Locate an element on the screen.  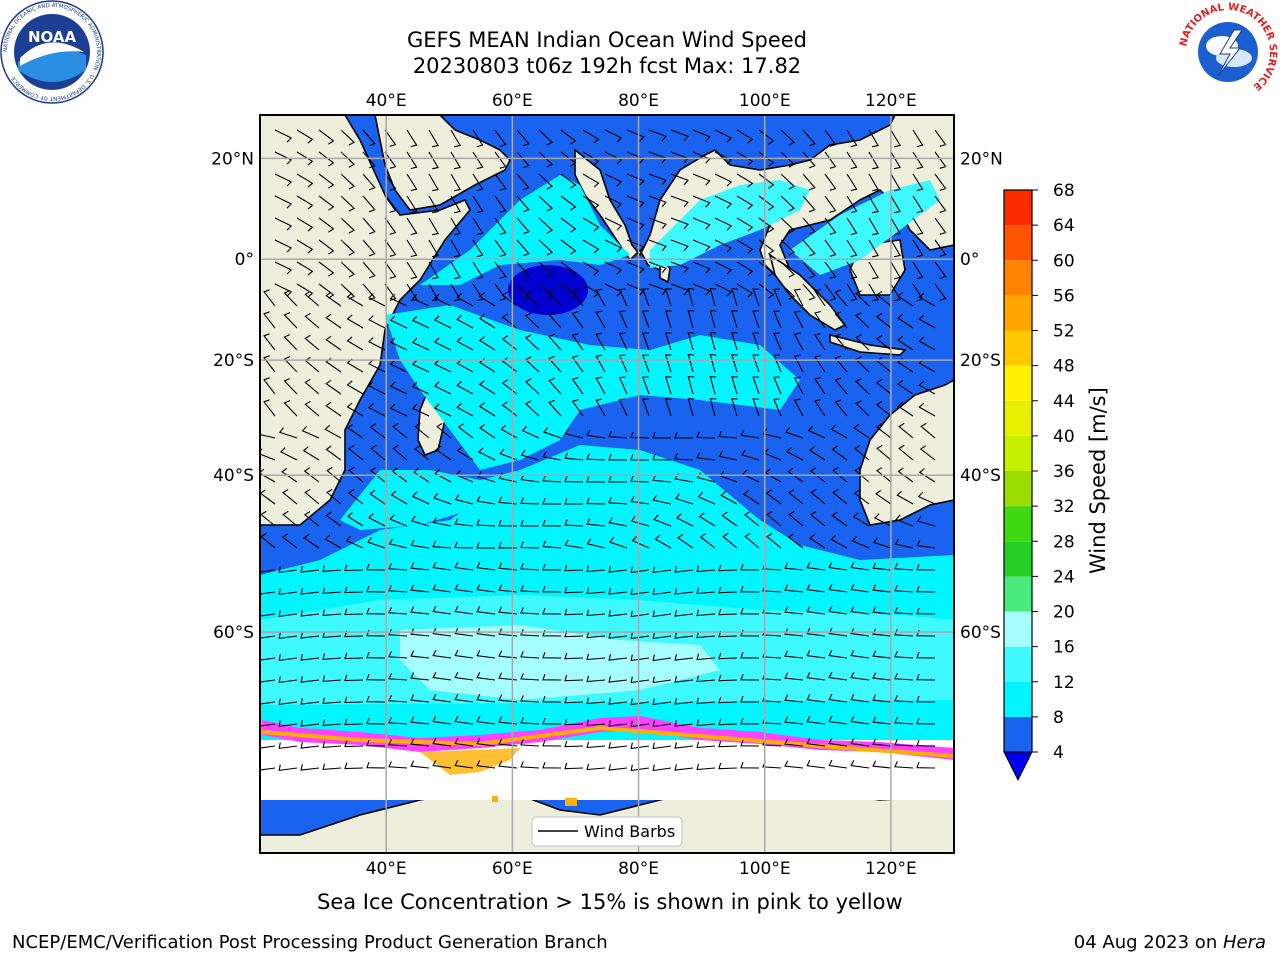
lon-tick-label-top: 100°E is located at coordinates (765, 101).